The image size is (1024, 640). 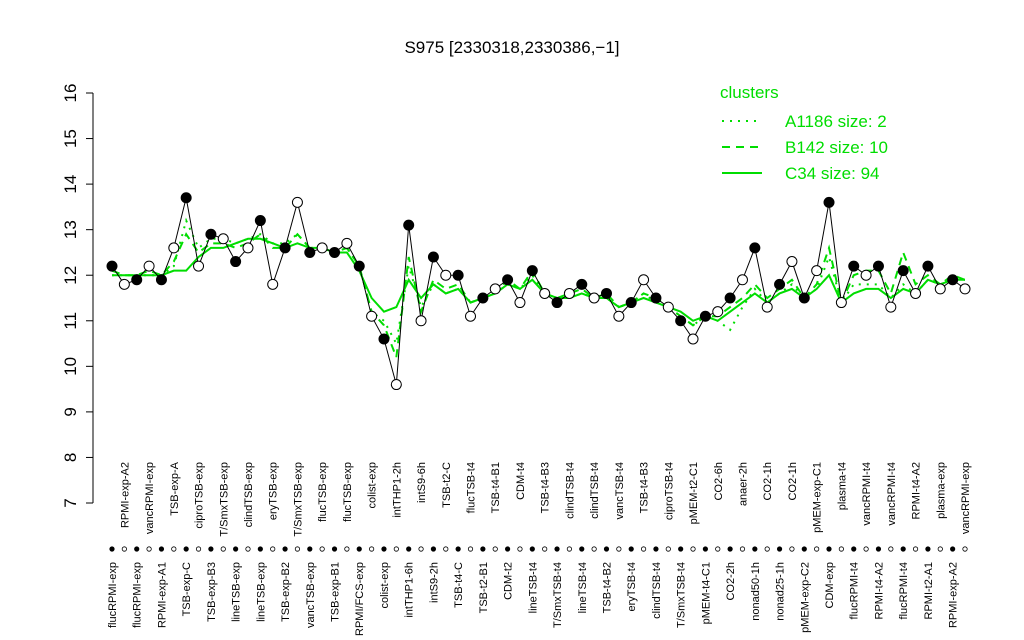 I want to click on x-tick-label: TSB-t2-B1, so click(x=484, y=587).